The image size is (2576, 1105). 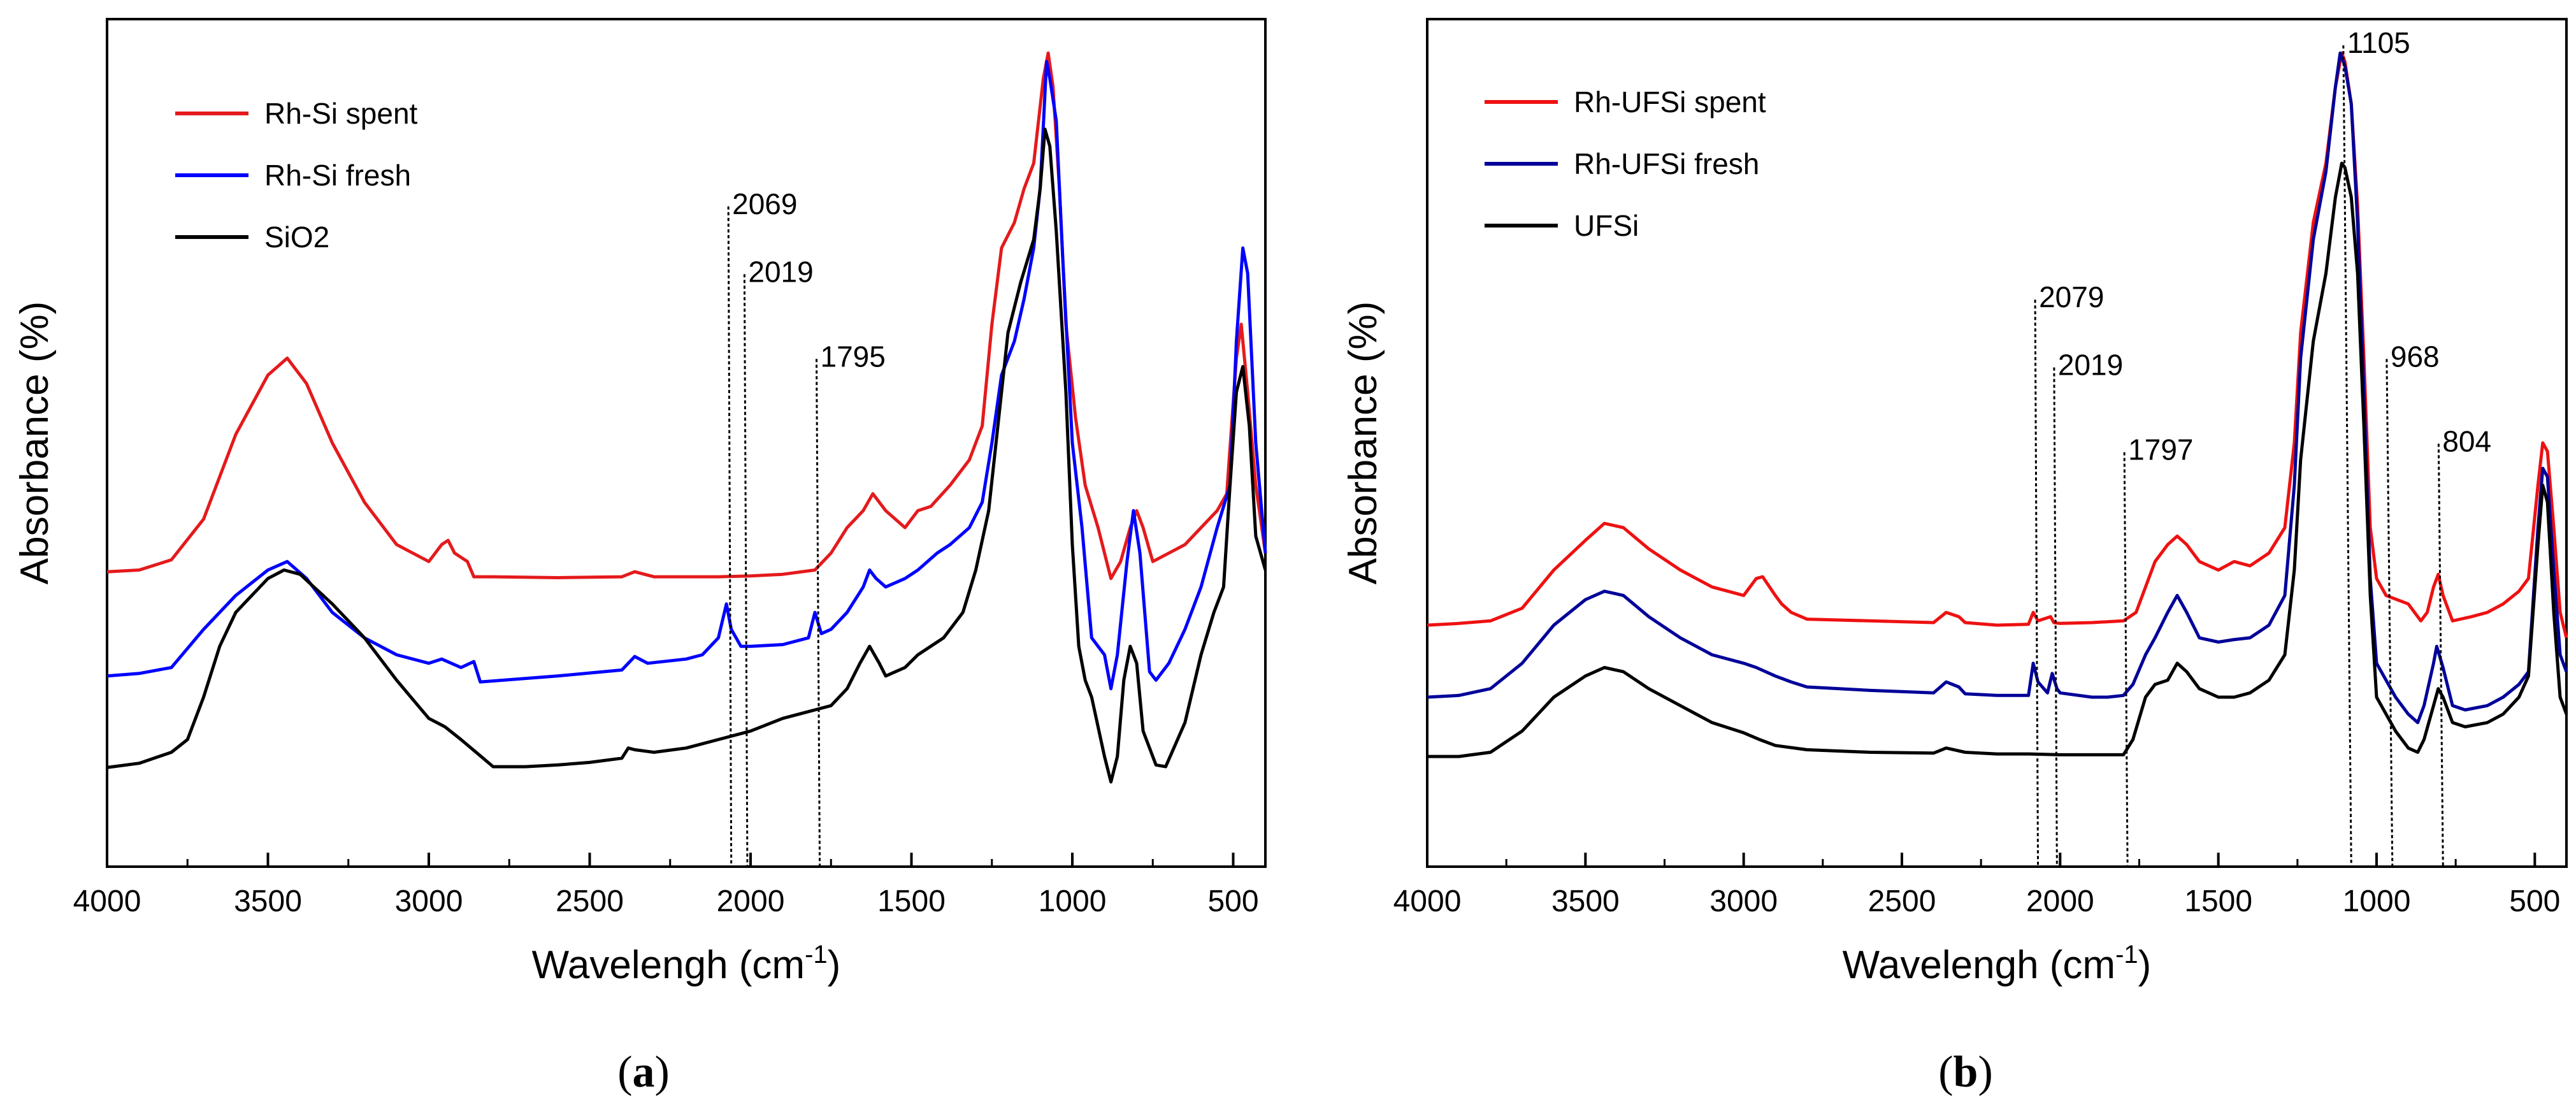 What do you see at coordinates (2415, 356) in the screenshot?
I see `annotation-label: 968` at bounding box center [2415, 356].